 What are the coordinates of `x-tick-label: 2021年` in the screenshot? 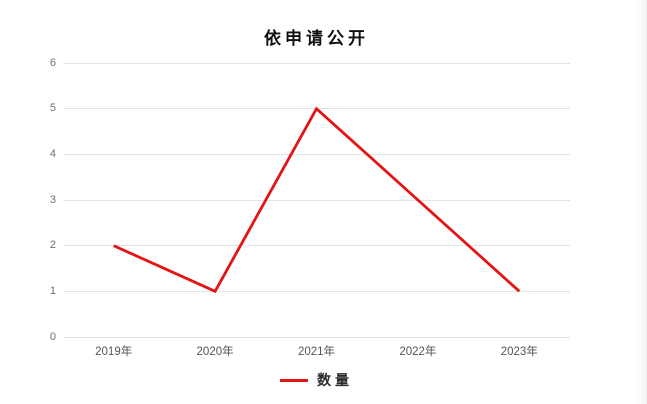 It's located at (316, 352).